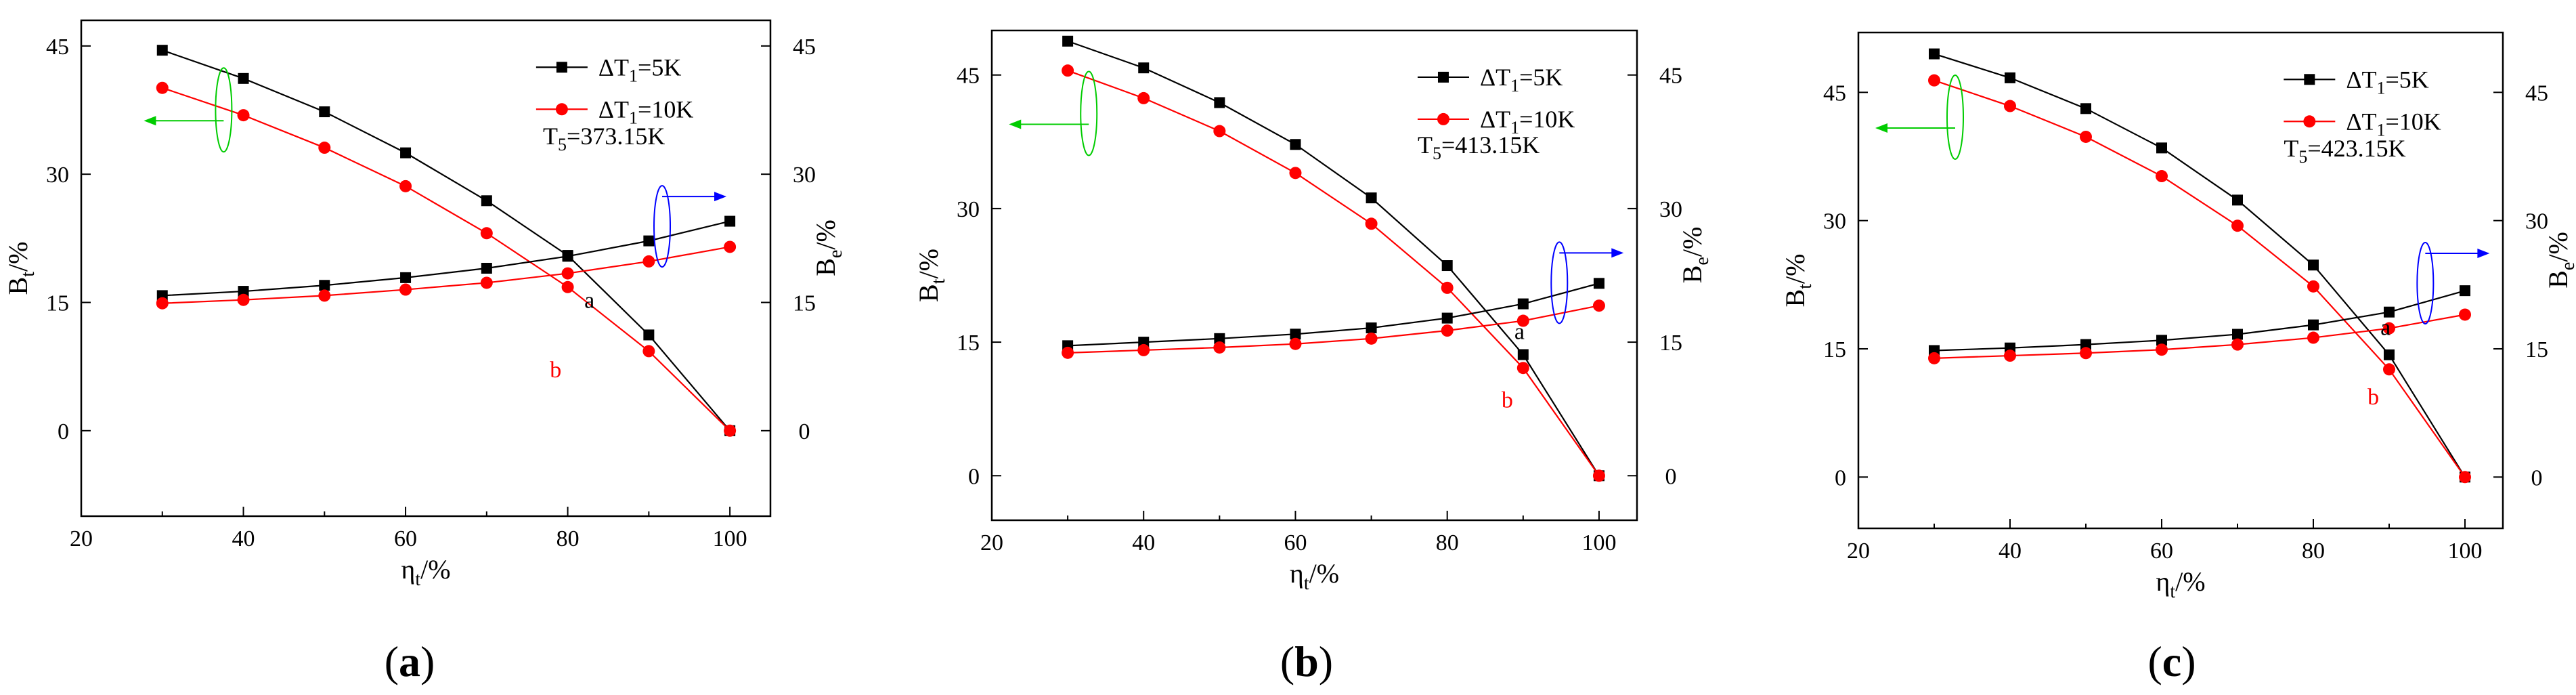 This screenshot has width=2576, height=695. What do you see at coordinates (1617, 253) in the screenshot?
I see `right-axis-indicator-arrowhead` at bounding box center [1617, 253].